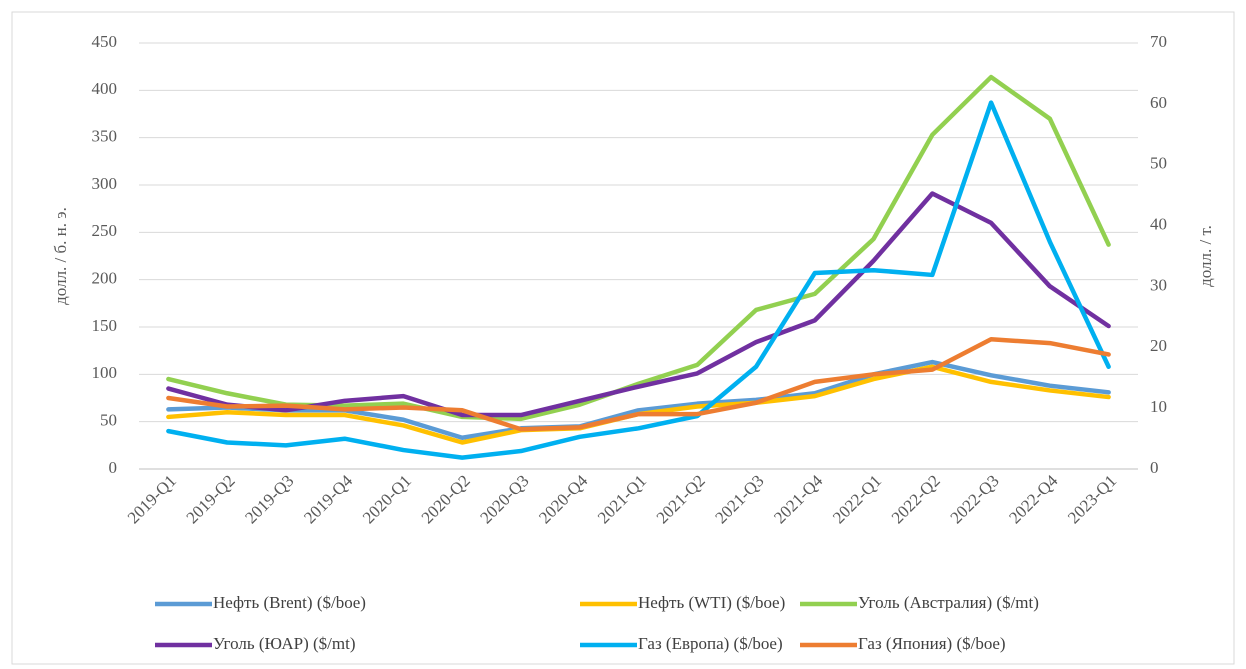 The width and height of the screenshot is (1246, 669). What do you see at coordinates (105, 183) in the screenshot?
I see `y-tick-label: 300` at bounding box center [105, 183].